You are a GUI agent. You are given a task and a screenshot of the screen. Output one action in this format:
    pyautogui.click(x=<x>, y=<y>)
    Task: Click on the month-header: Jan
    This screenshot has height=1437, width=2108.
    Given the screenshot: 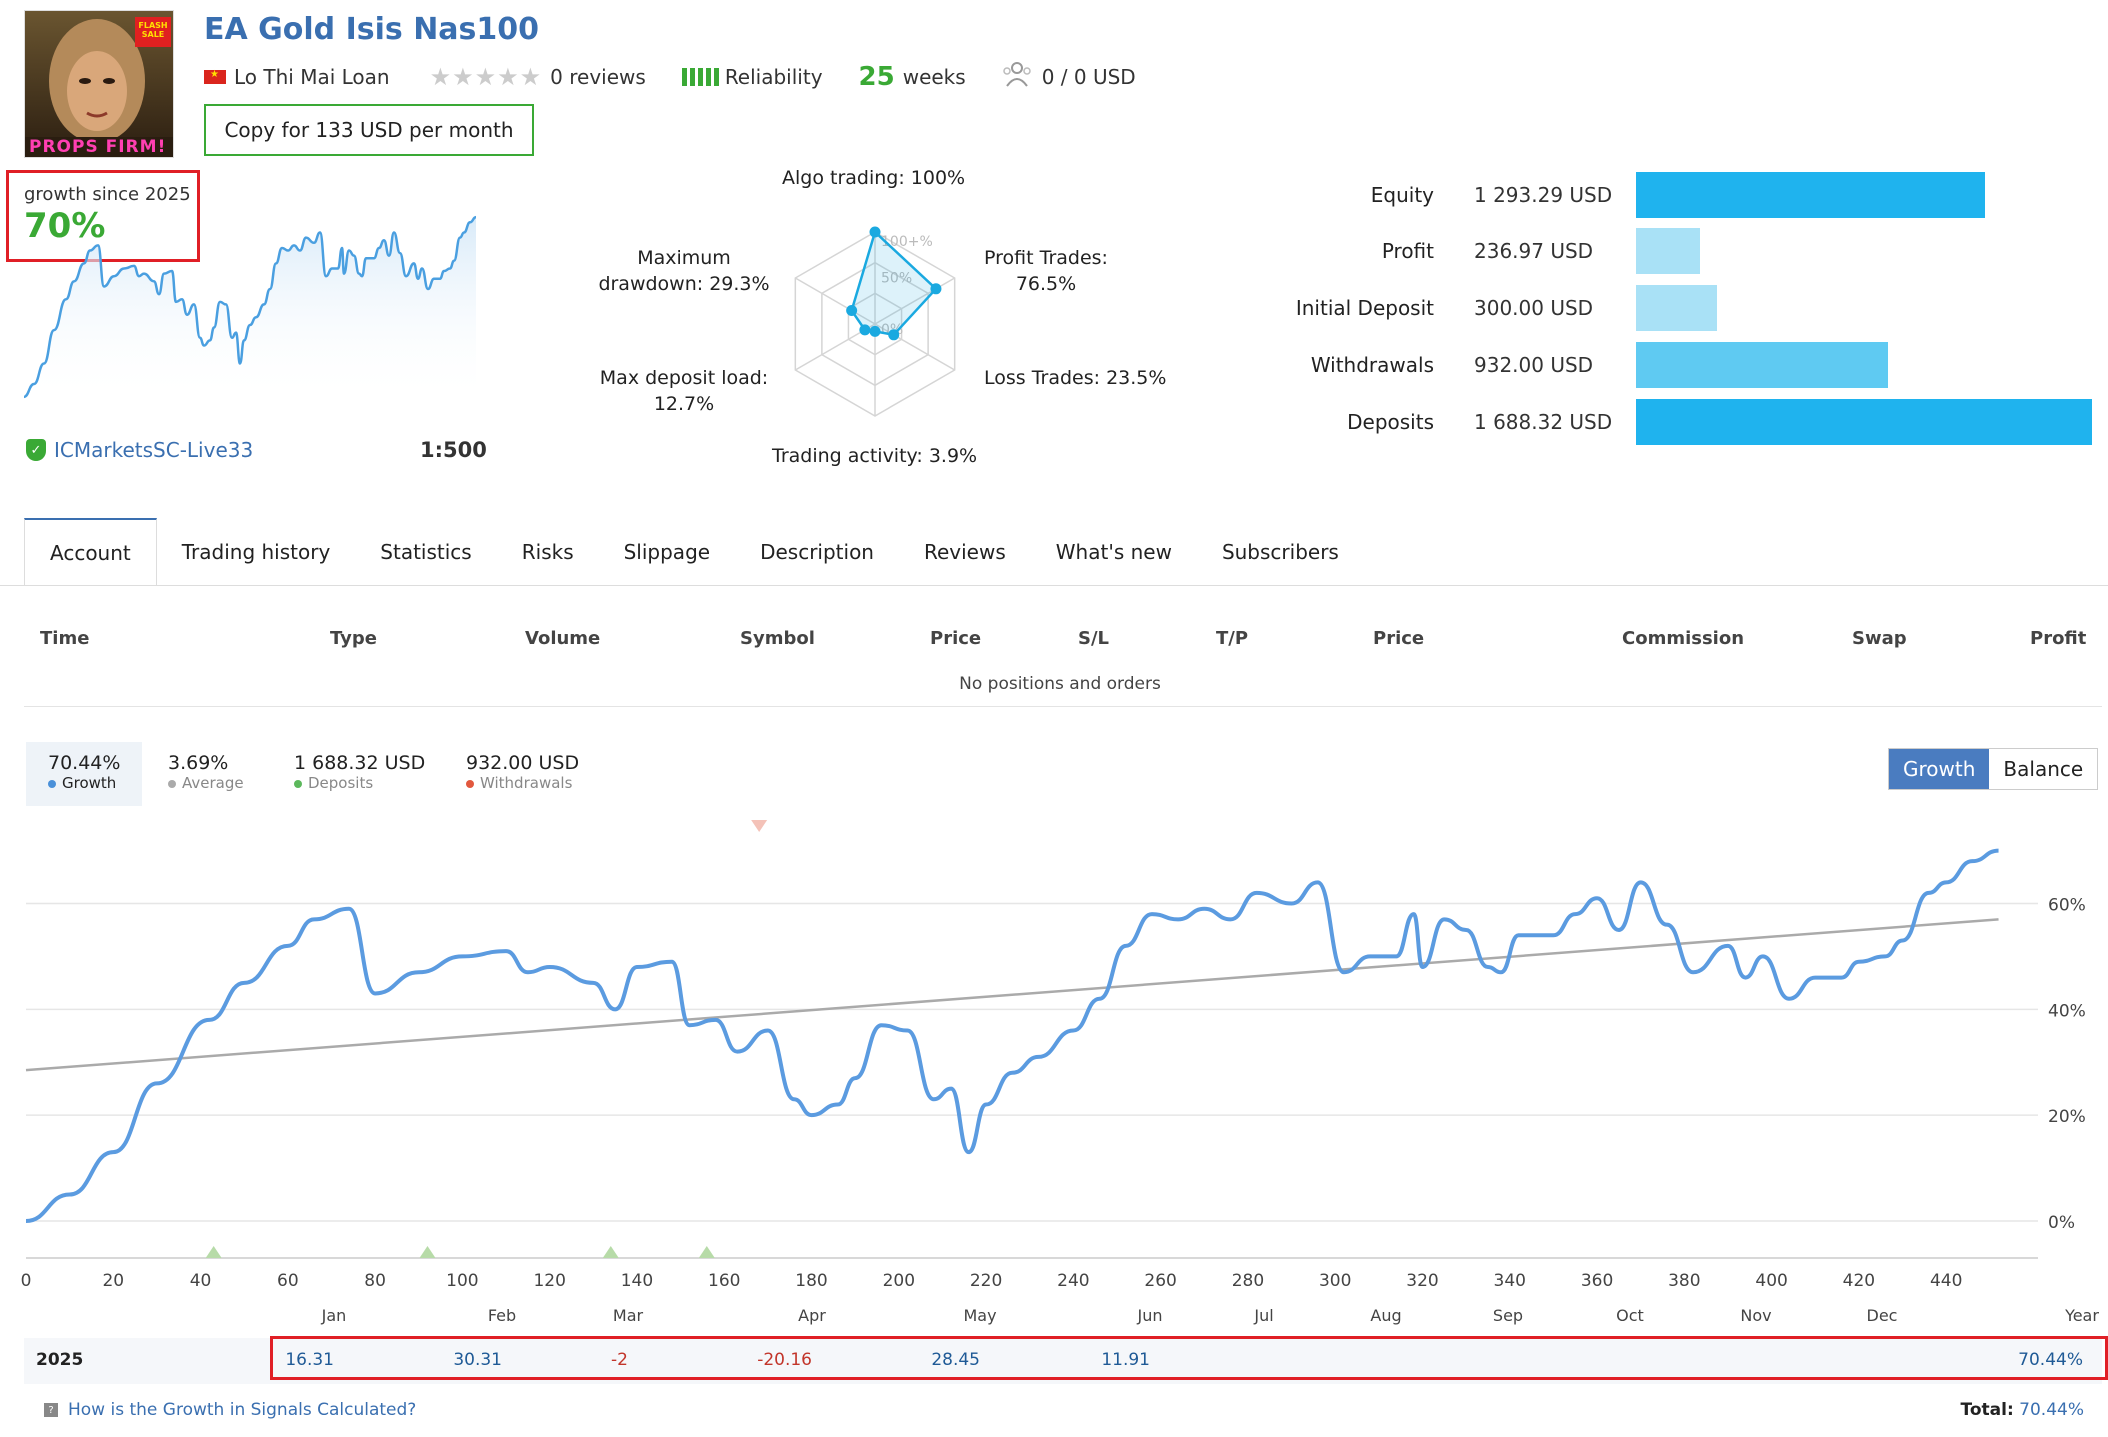 What is the action you would take?
    pyautogui.click(x=334, y=1315)
    